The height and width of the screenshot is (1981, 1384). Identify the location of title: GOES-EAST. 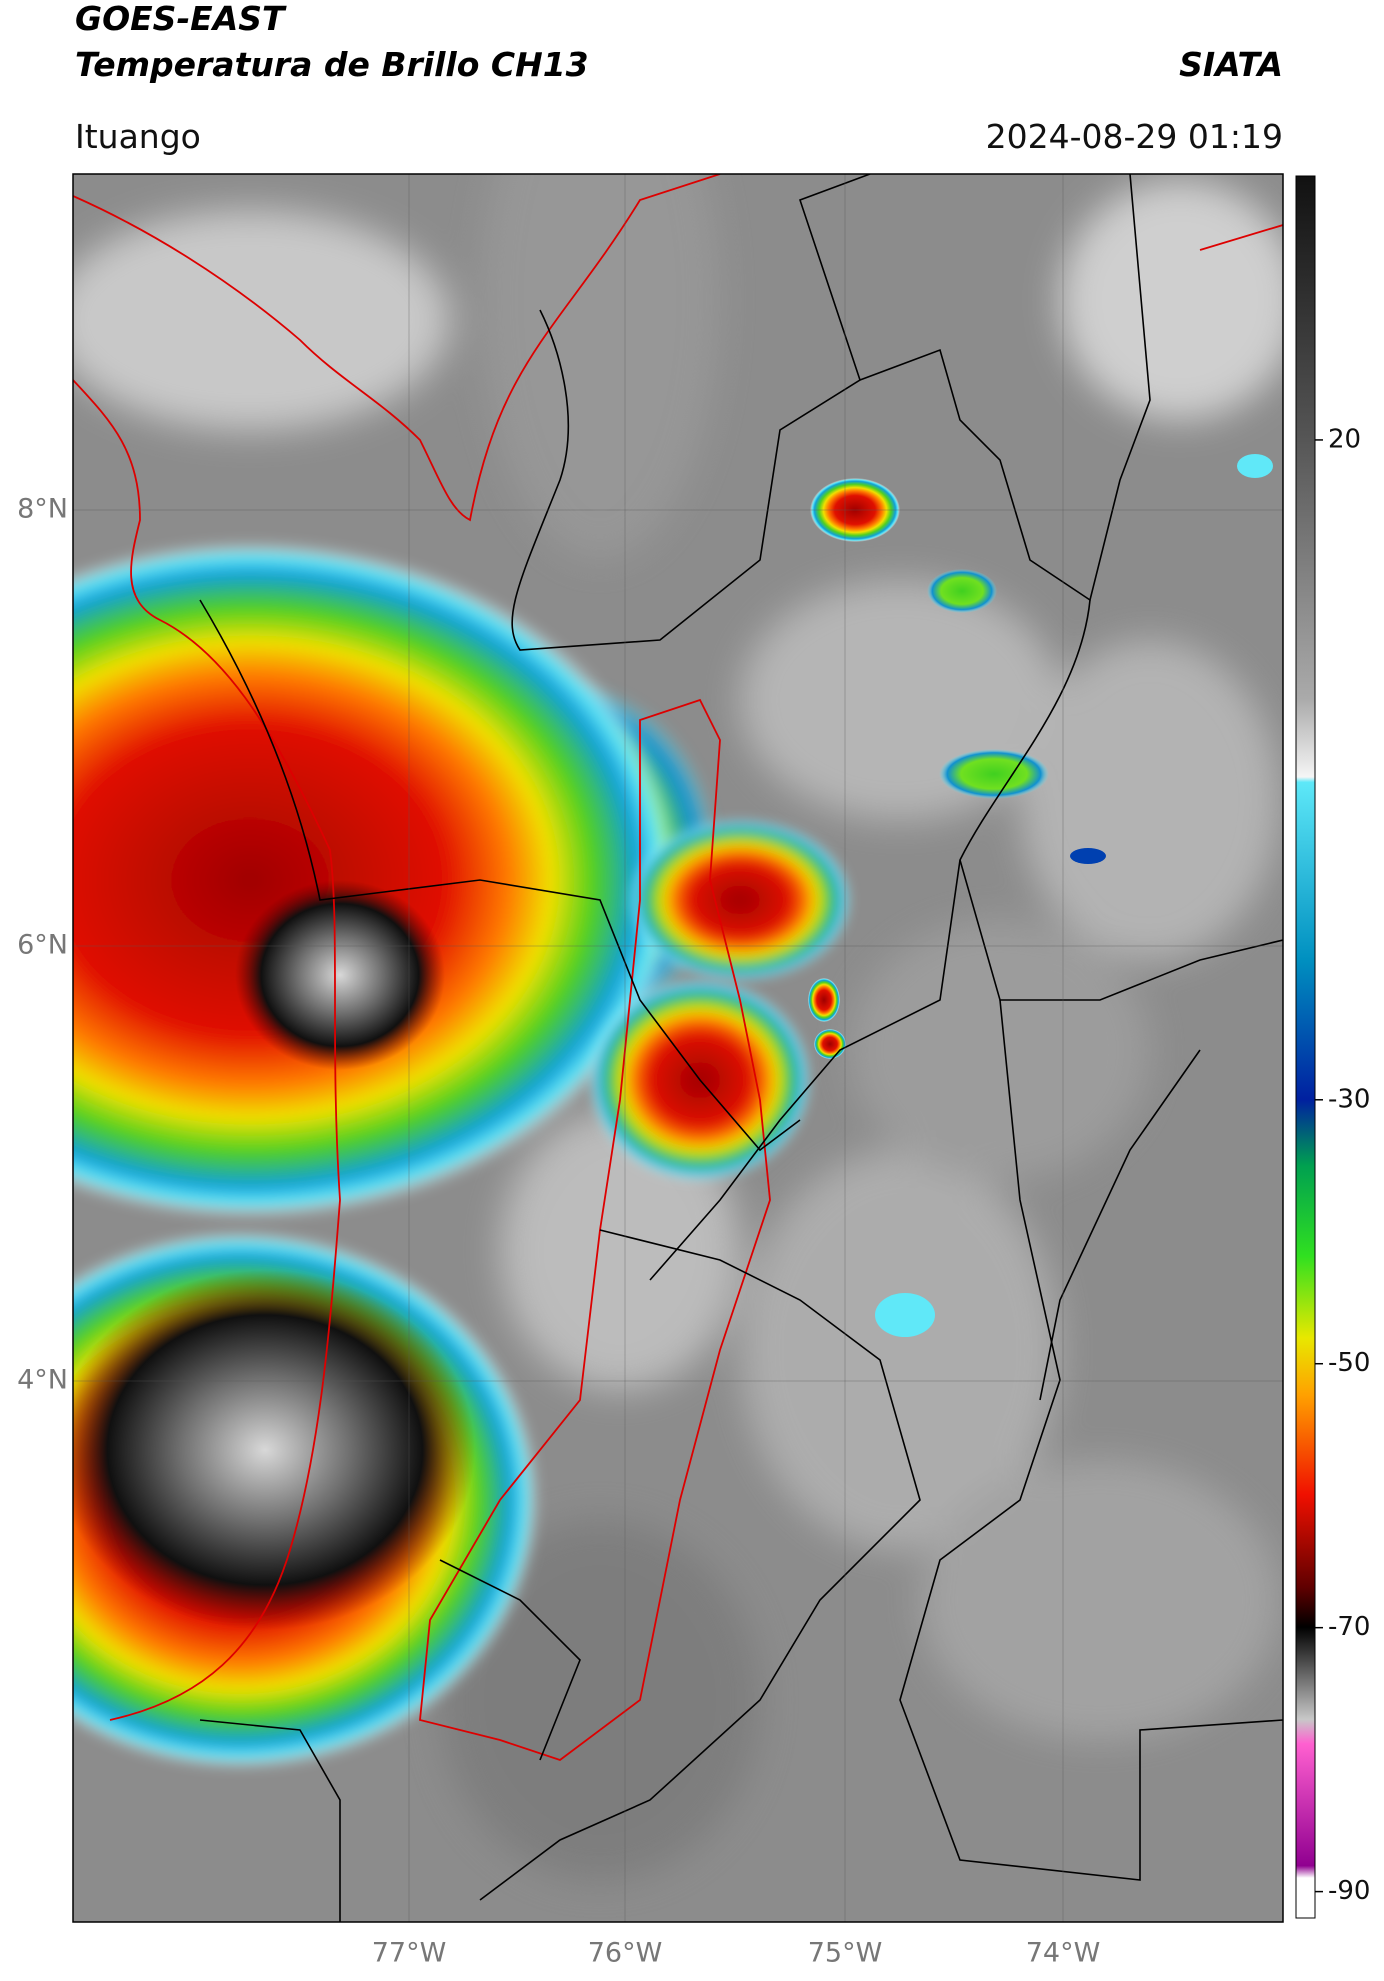
(181, 19).